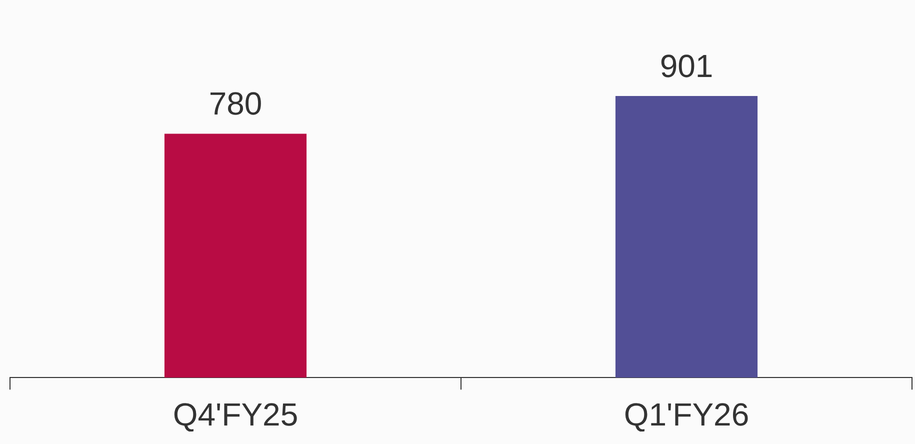 The image size is (915, 444). What do you see at coordinates (235, 104) in the screenshot?
I see `data-label: 780` at bounding box center [235, 104].